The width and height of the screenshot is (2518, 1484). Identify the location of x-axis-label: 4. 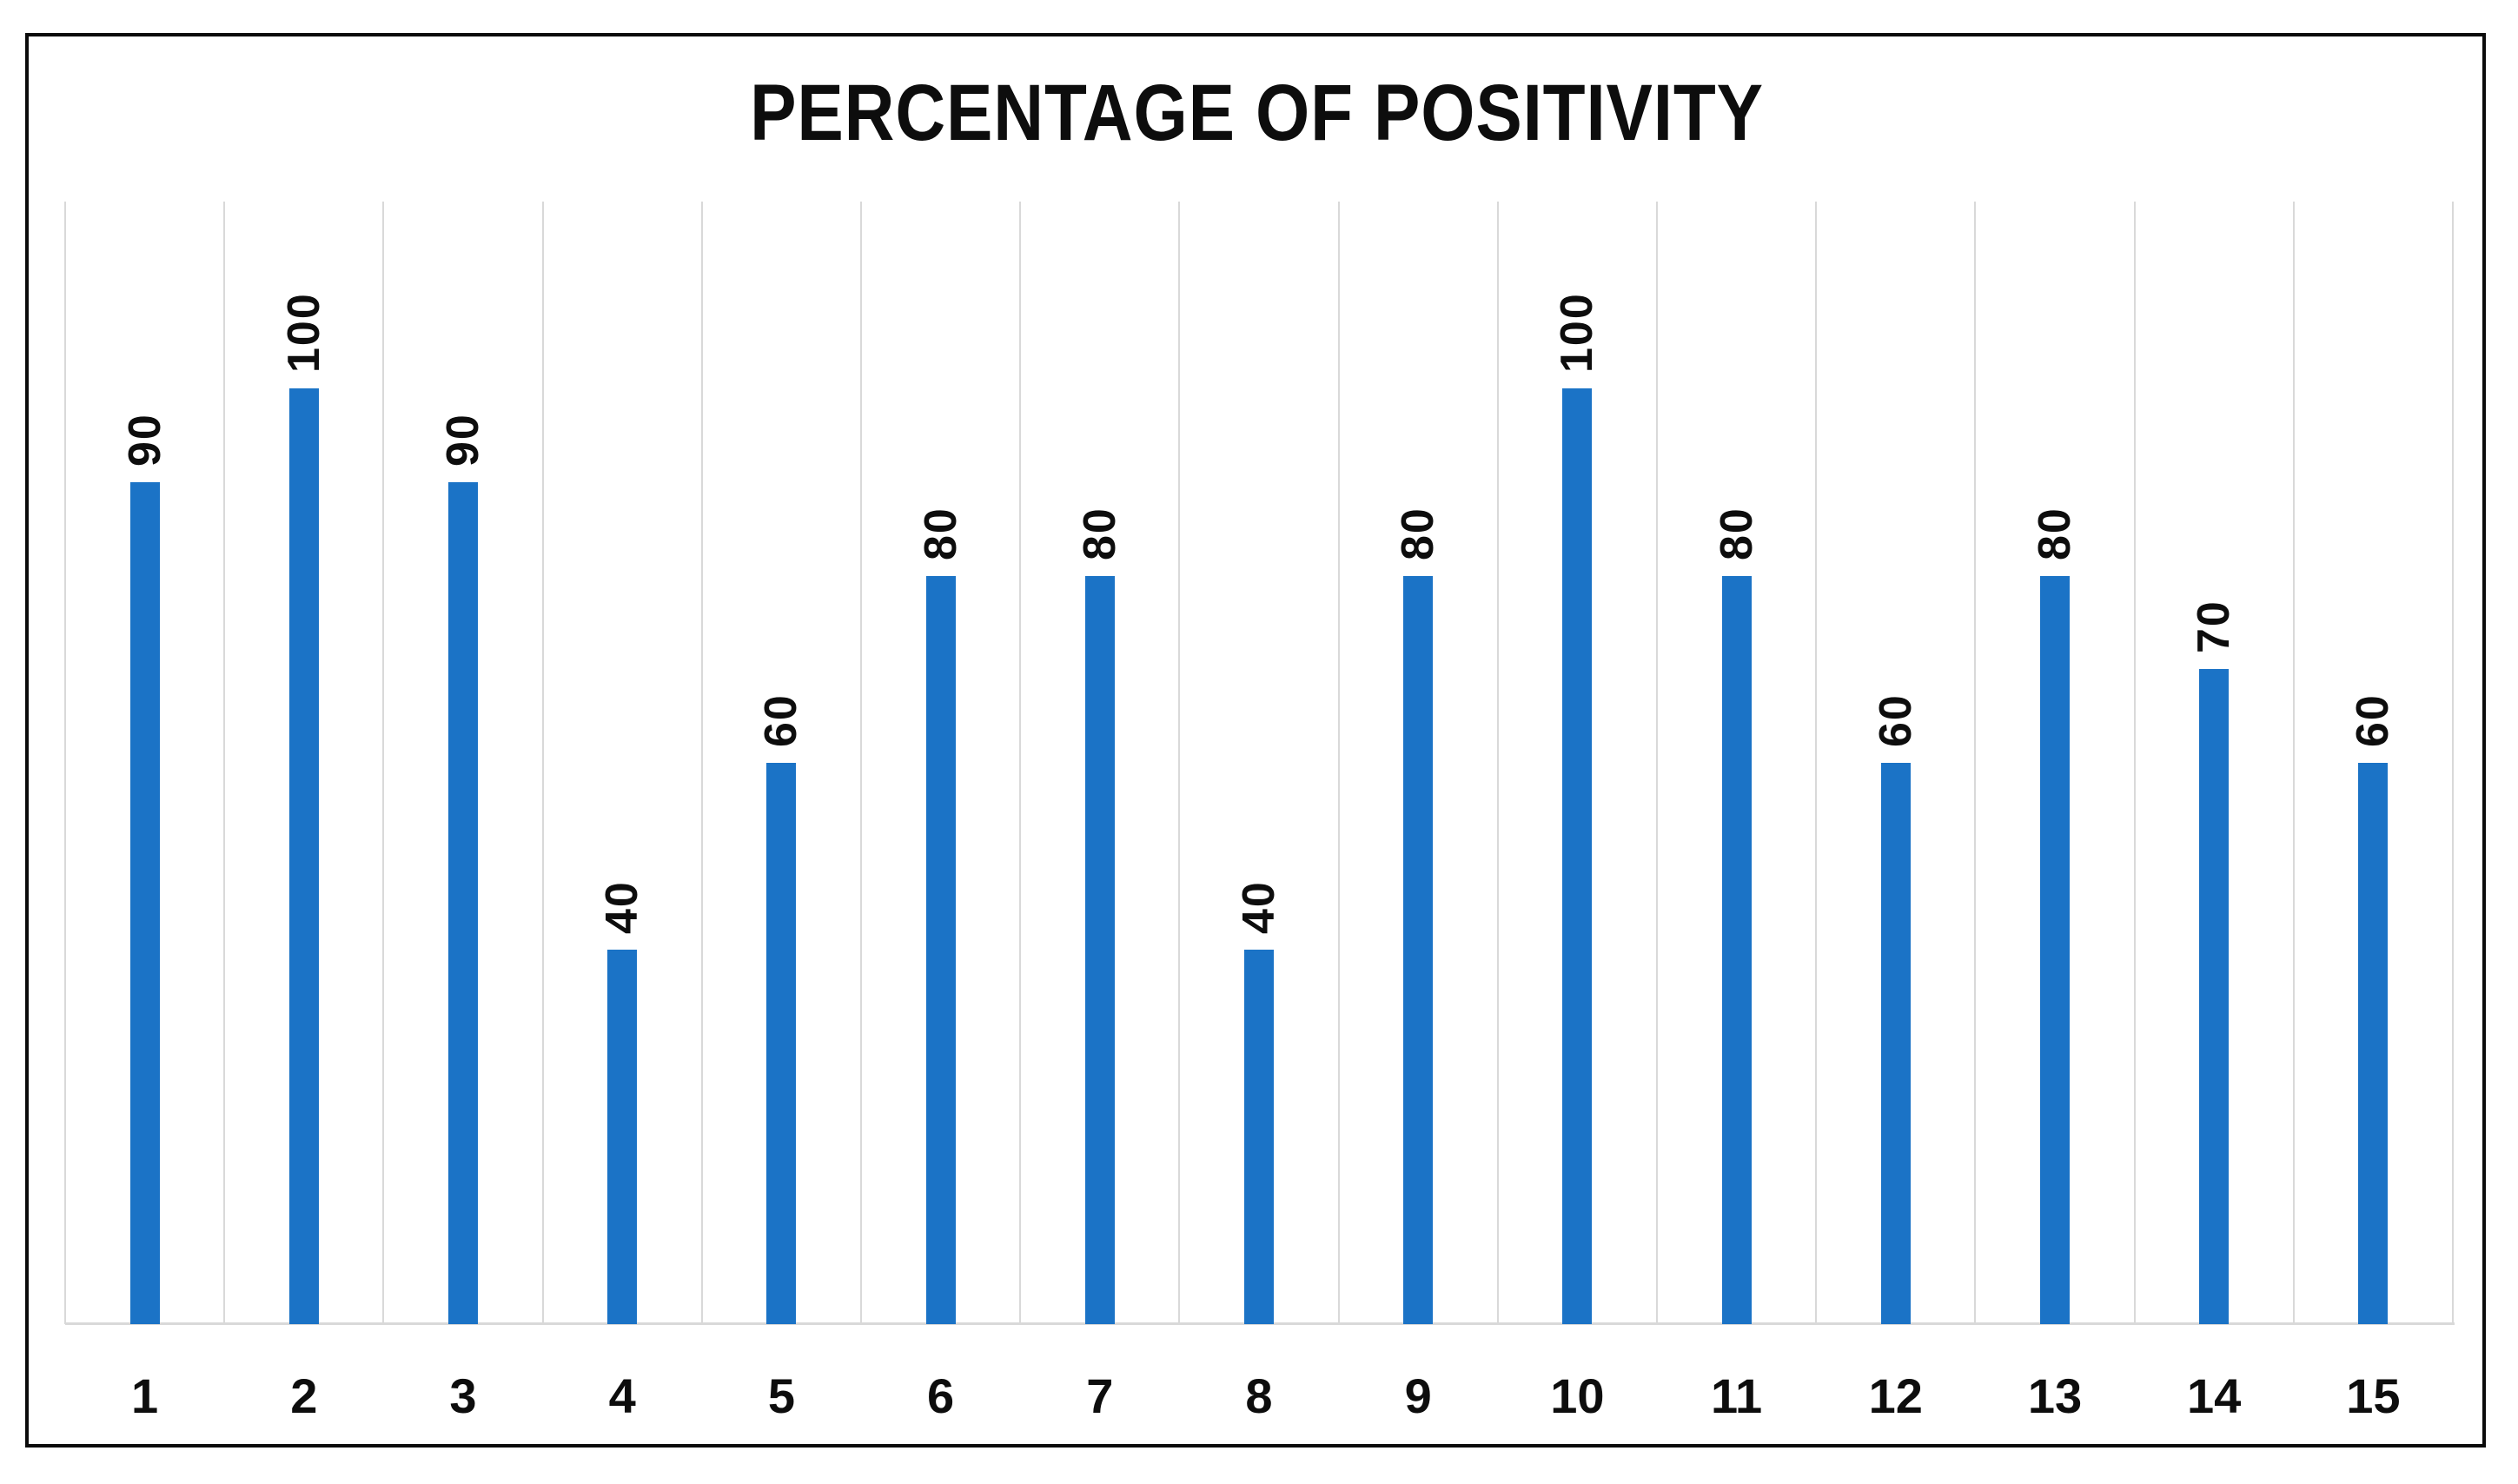
(622, 1395).